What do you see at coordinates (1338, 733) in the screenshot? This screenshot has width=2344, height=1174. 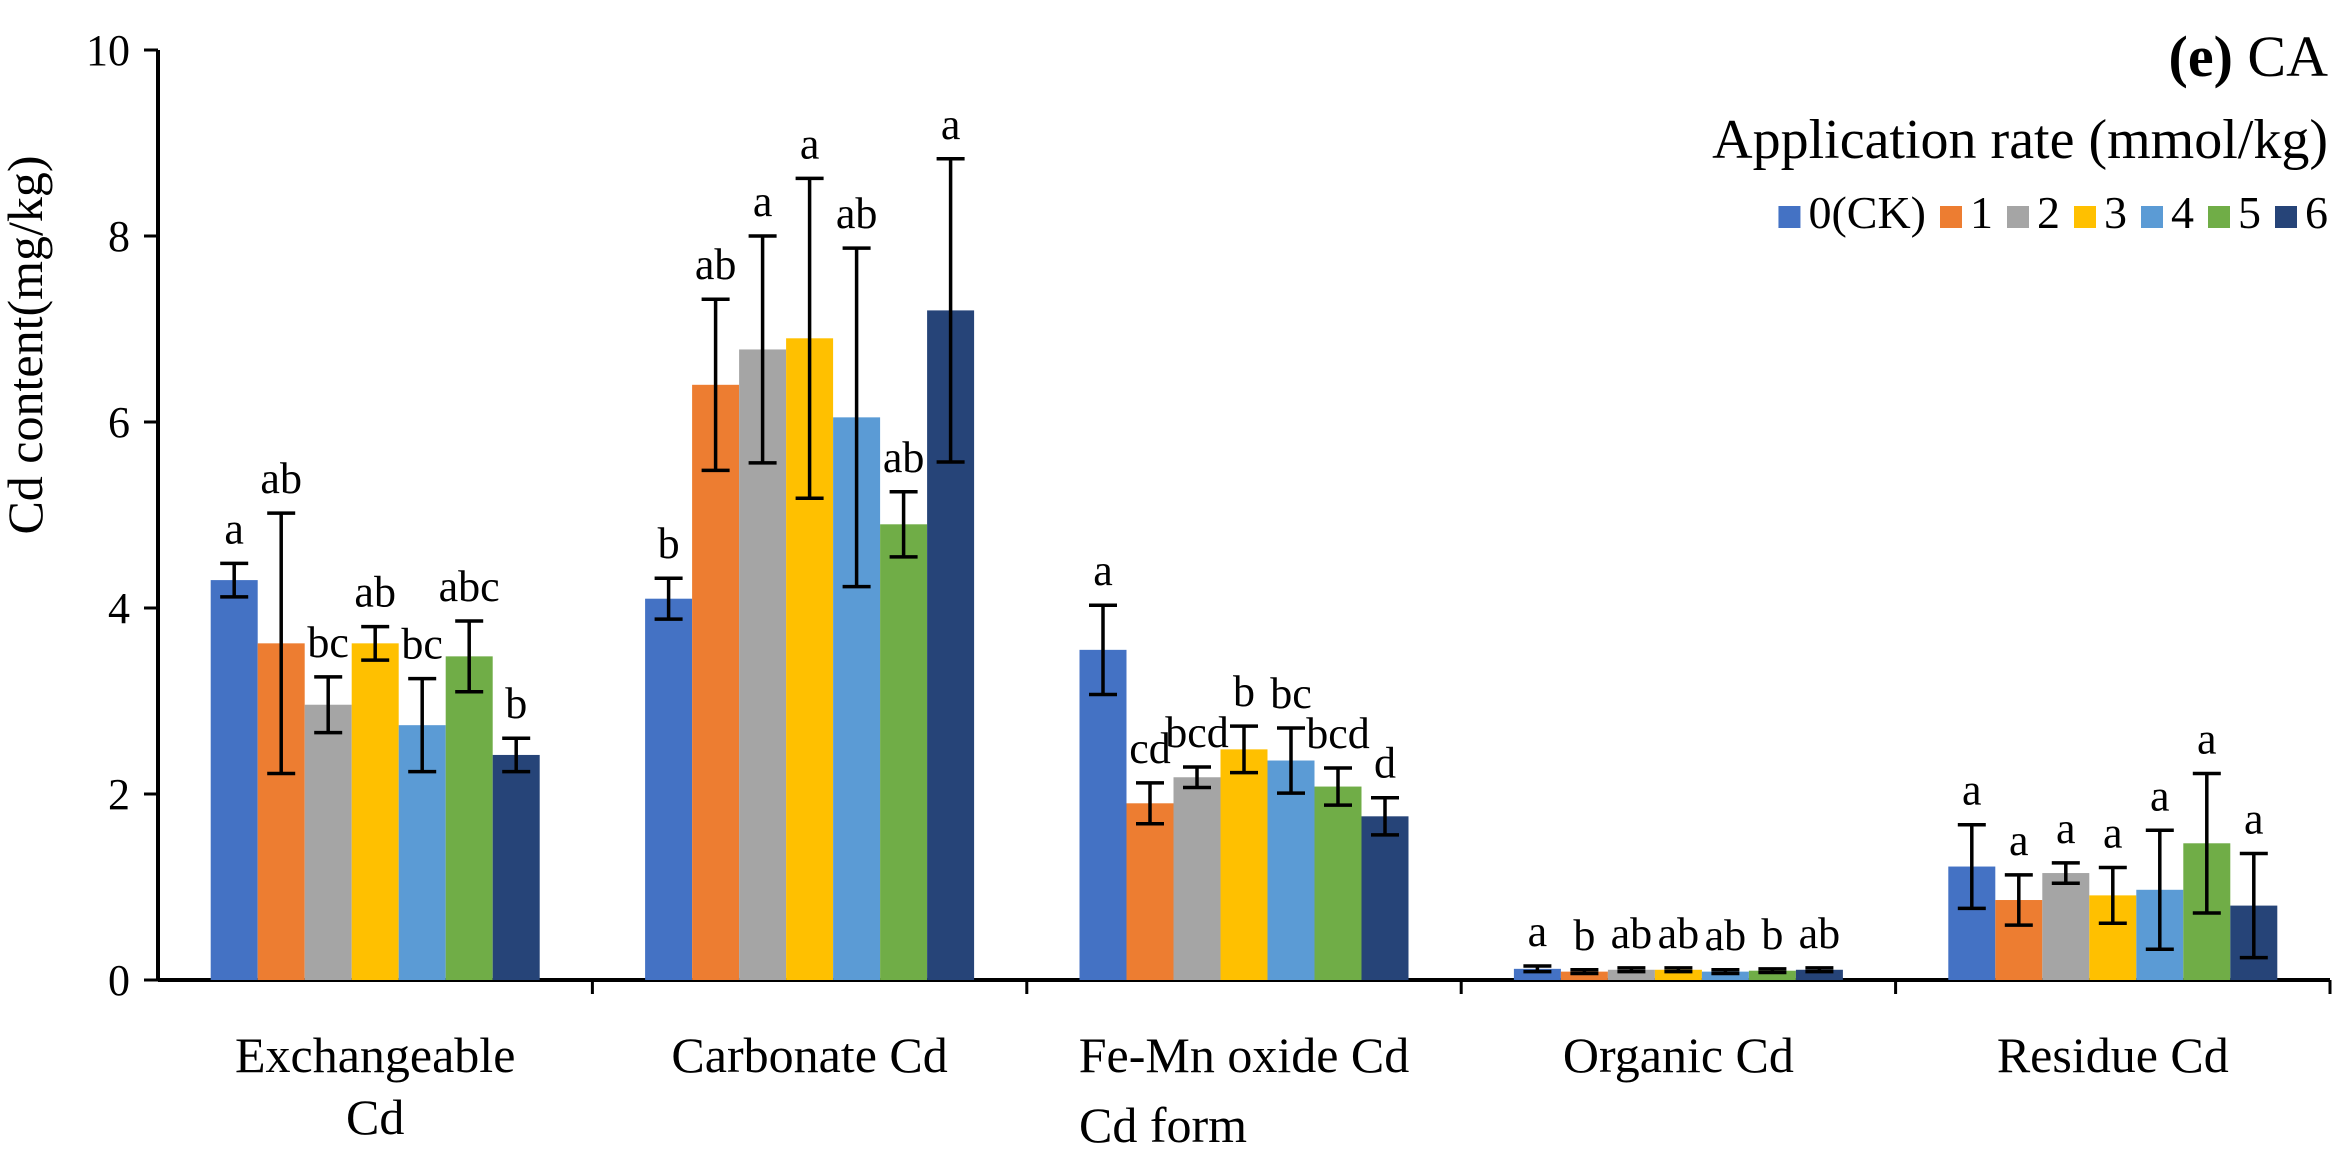 I see `significance-letter: bcd` at bounding box center [1338, 733].